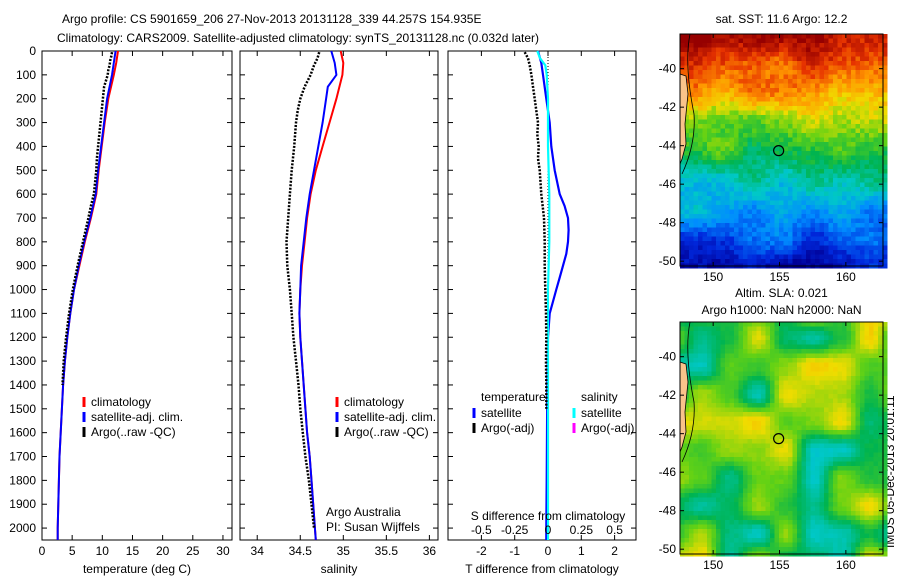 This screenshot has width=900, height=585. I want to click on x-tick-label: 25, so click(193, 551).